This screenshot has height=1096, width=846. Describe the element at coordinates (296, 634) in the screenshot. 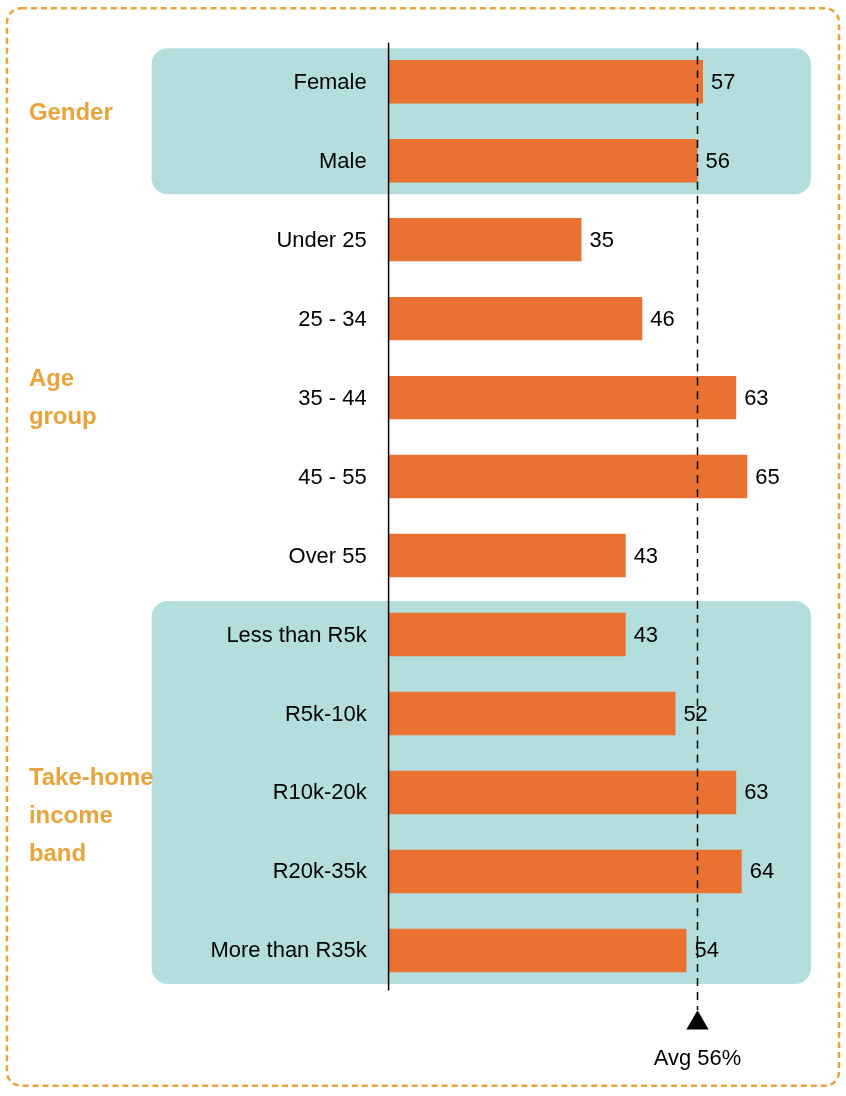

I see `y-tick-label: Less than R5k` at that location.